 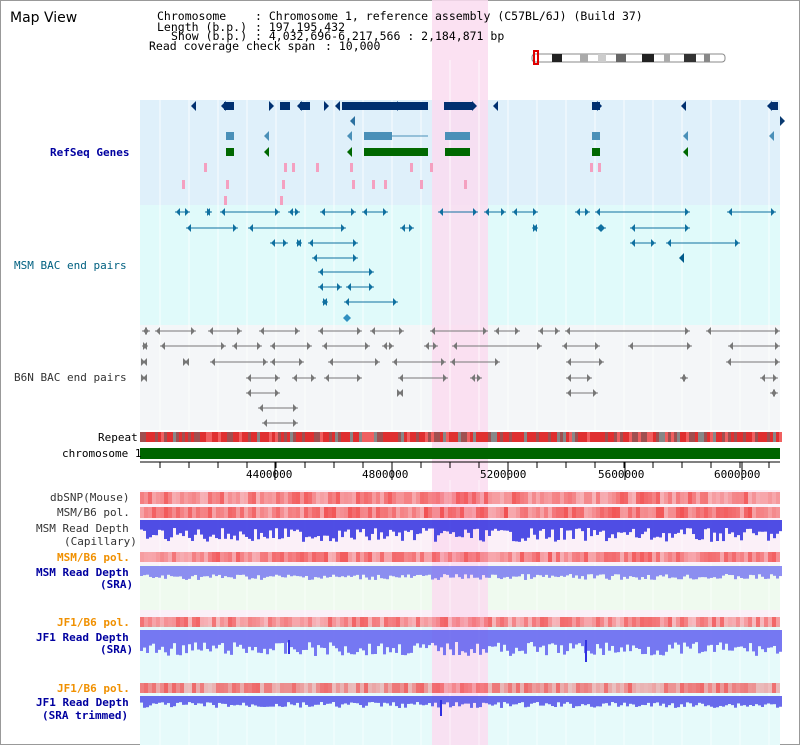 I want to click on track-label-msm-bac: MSM BAC end pairs, so click(x=70, y=265).